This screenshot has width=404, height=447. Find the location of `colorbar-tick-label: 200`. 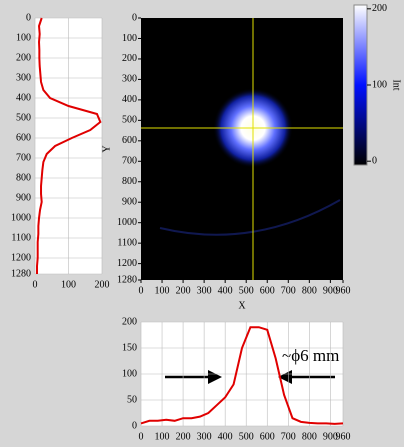

colorbar-tick-label: 200 is located at coordinates (379, 8).